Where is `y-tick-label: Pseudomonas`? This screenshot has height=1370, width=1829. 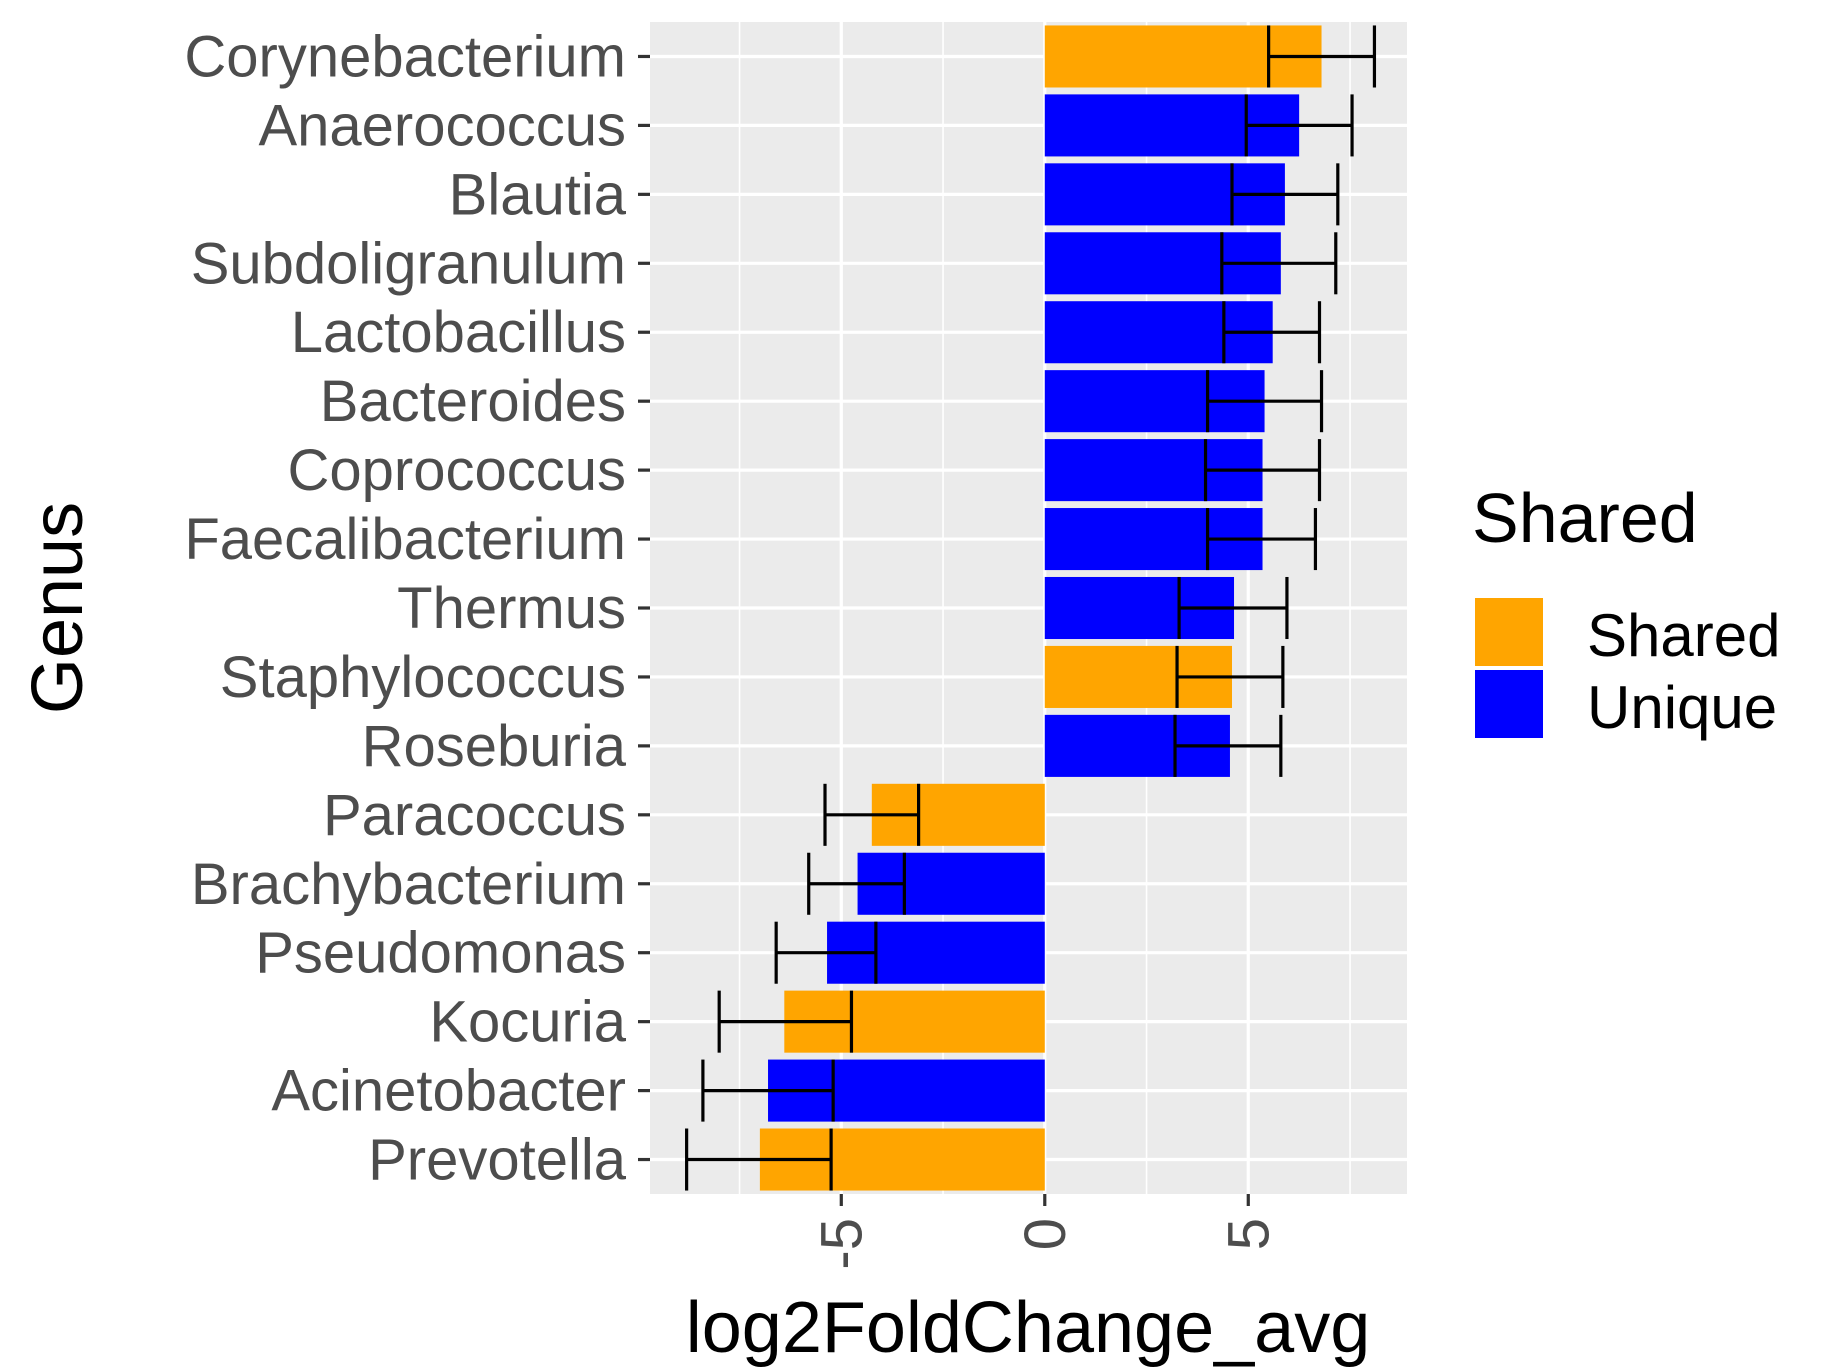
y-tick-label: Pseudomonas is located at coordinates (440, 953).